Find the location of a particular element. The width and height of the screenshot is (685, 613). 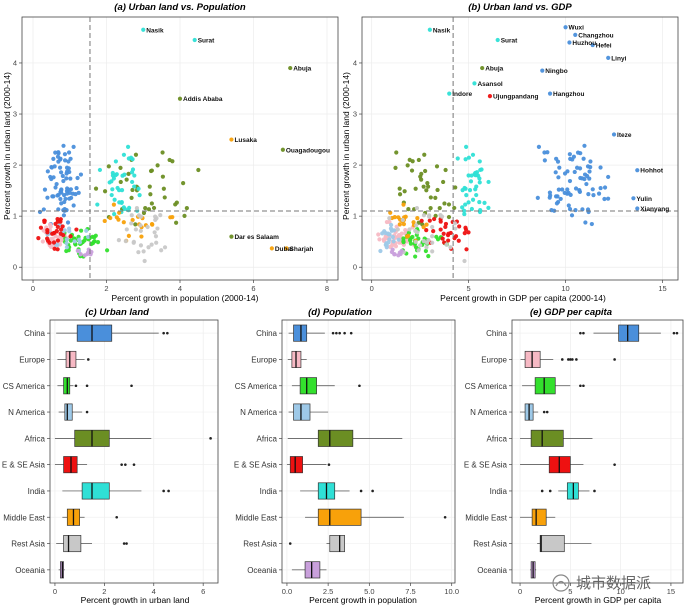

point-label: Linyi is located at coordinates (618, 58).